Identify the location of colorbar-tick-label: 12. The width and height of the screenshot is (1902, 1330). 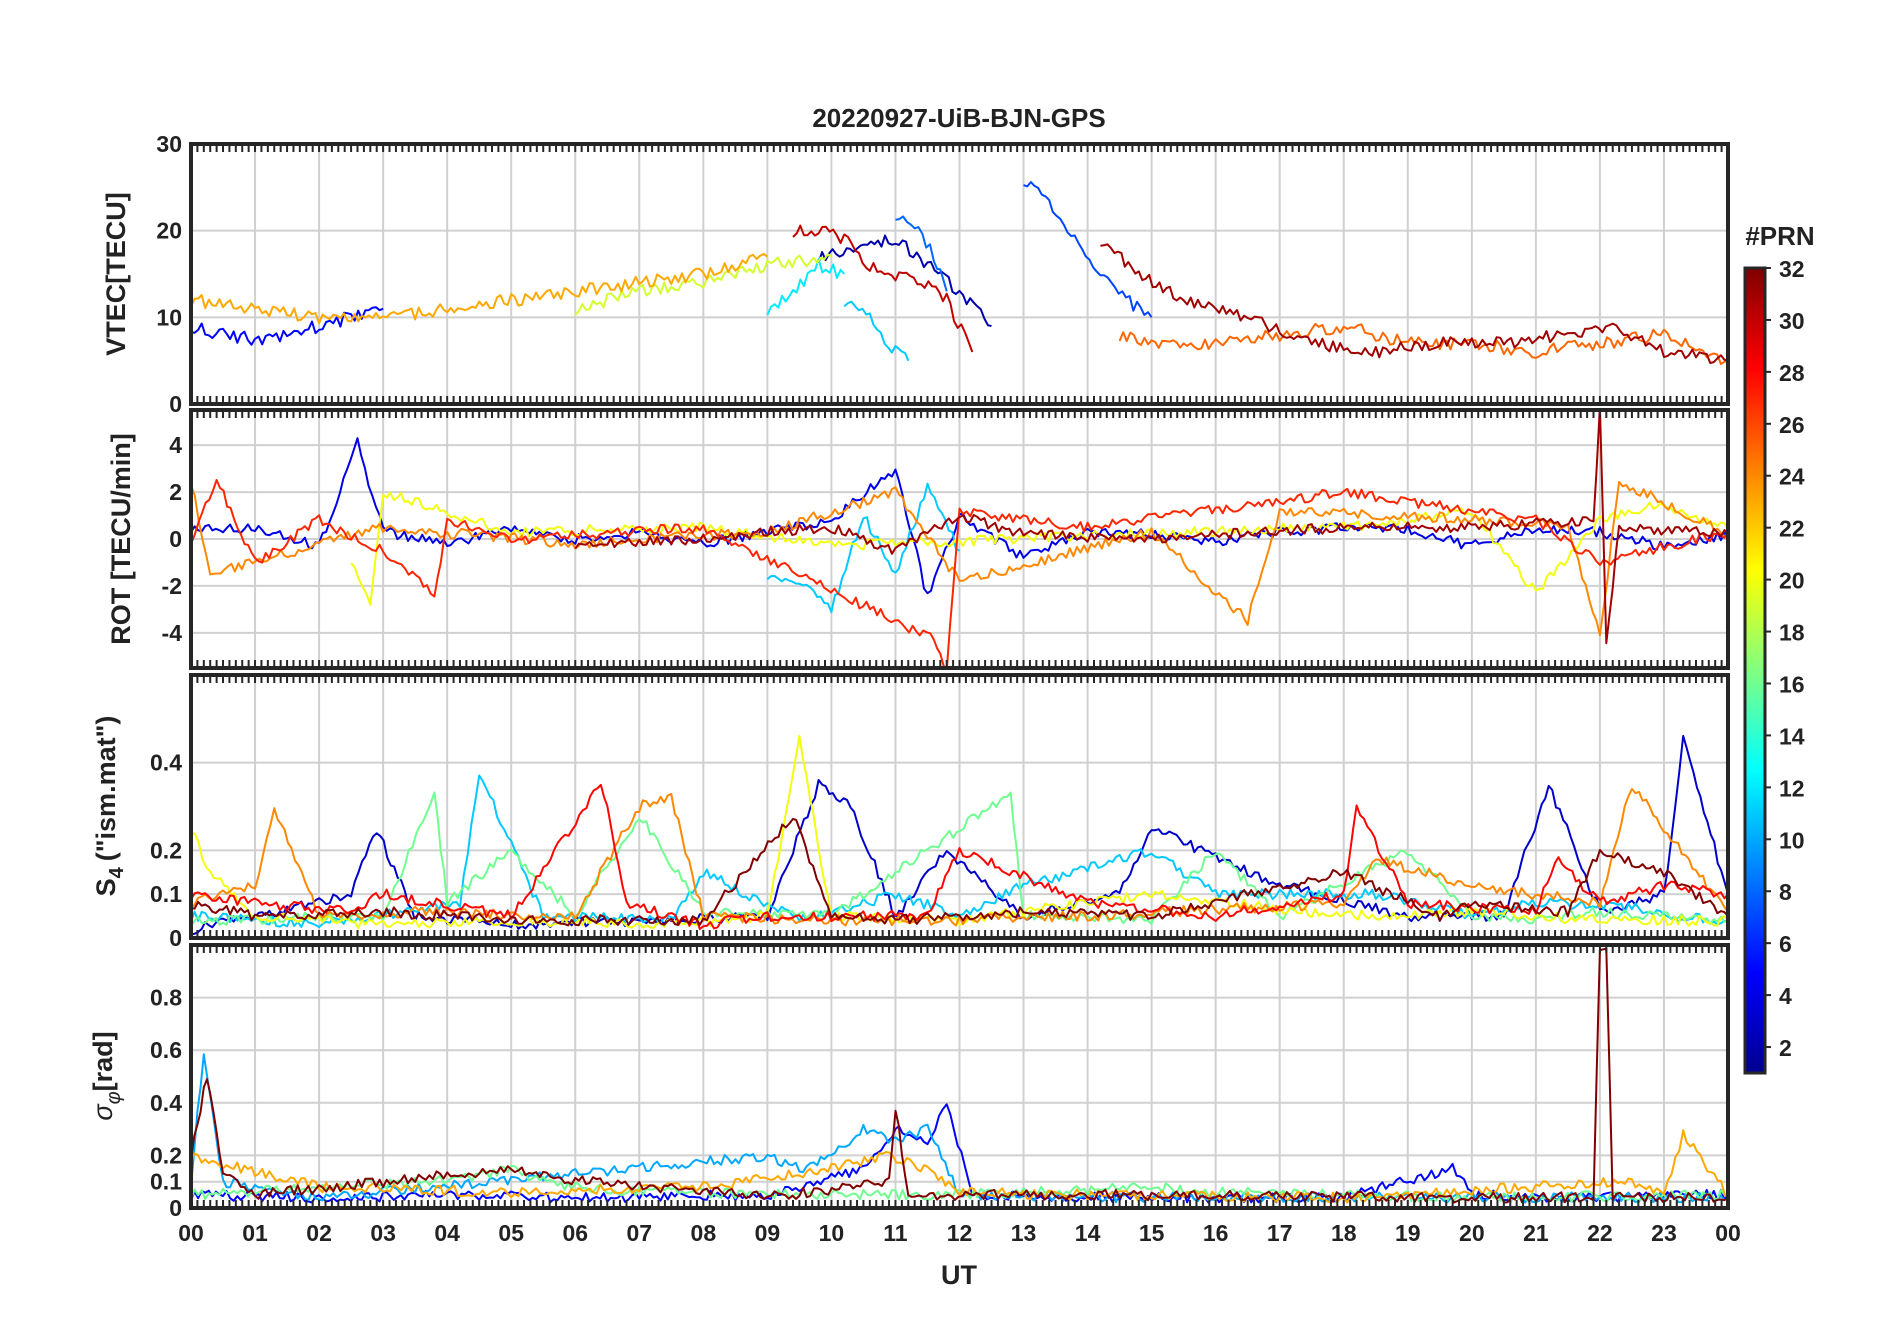
(1792, 788).